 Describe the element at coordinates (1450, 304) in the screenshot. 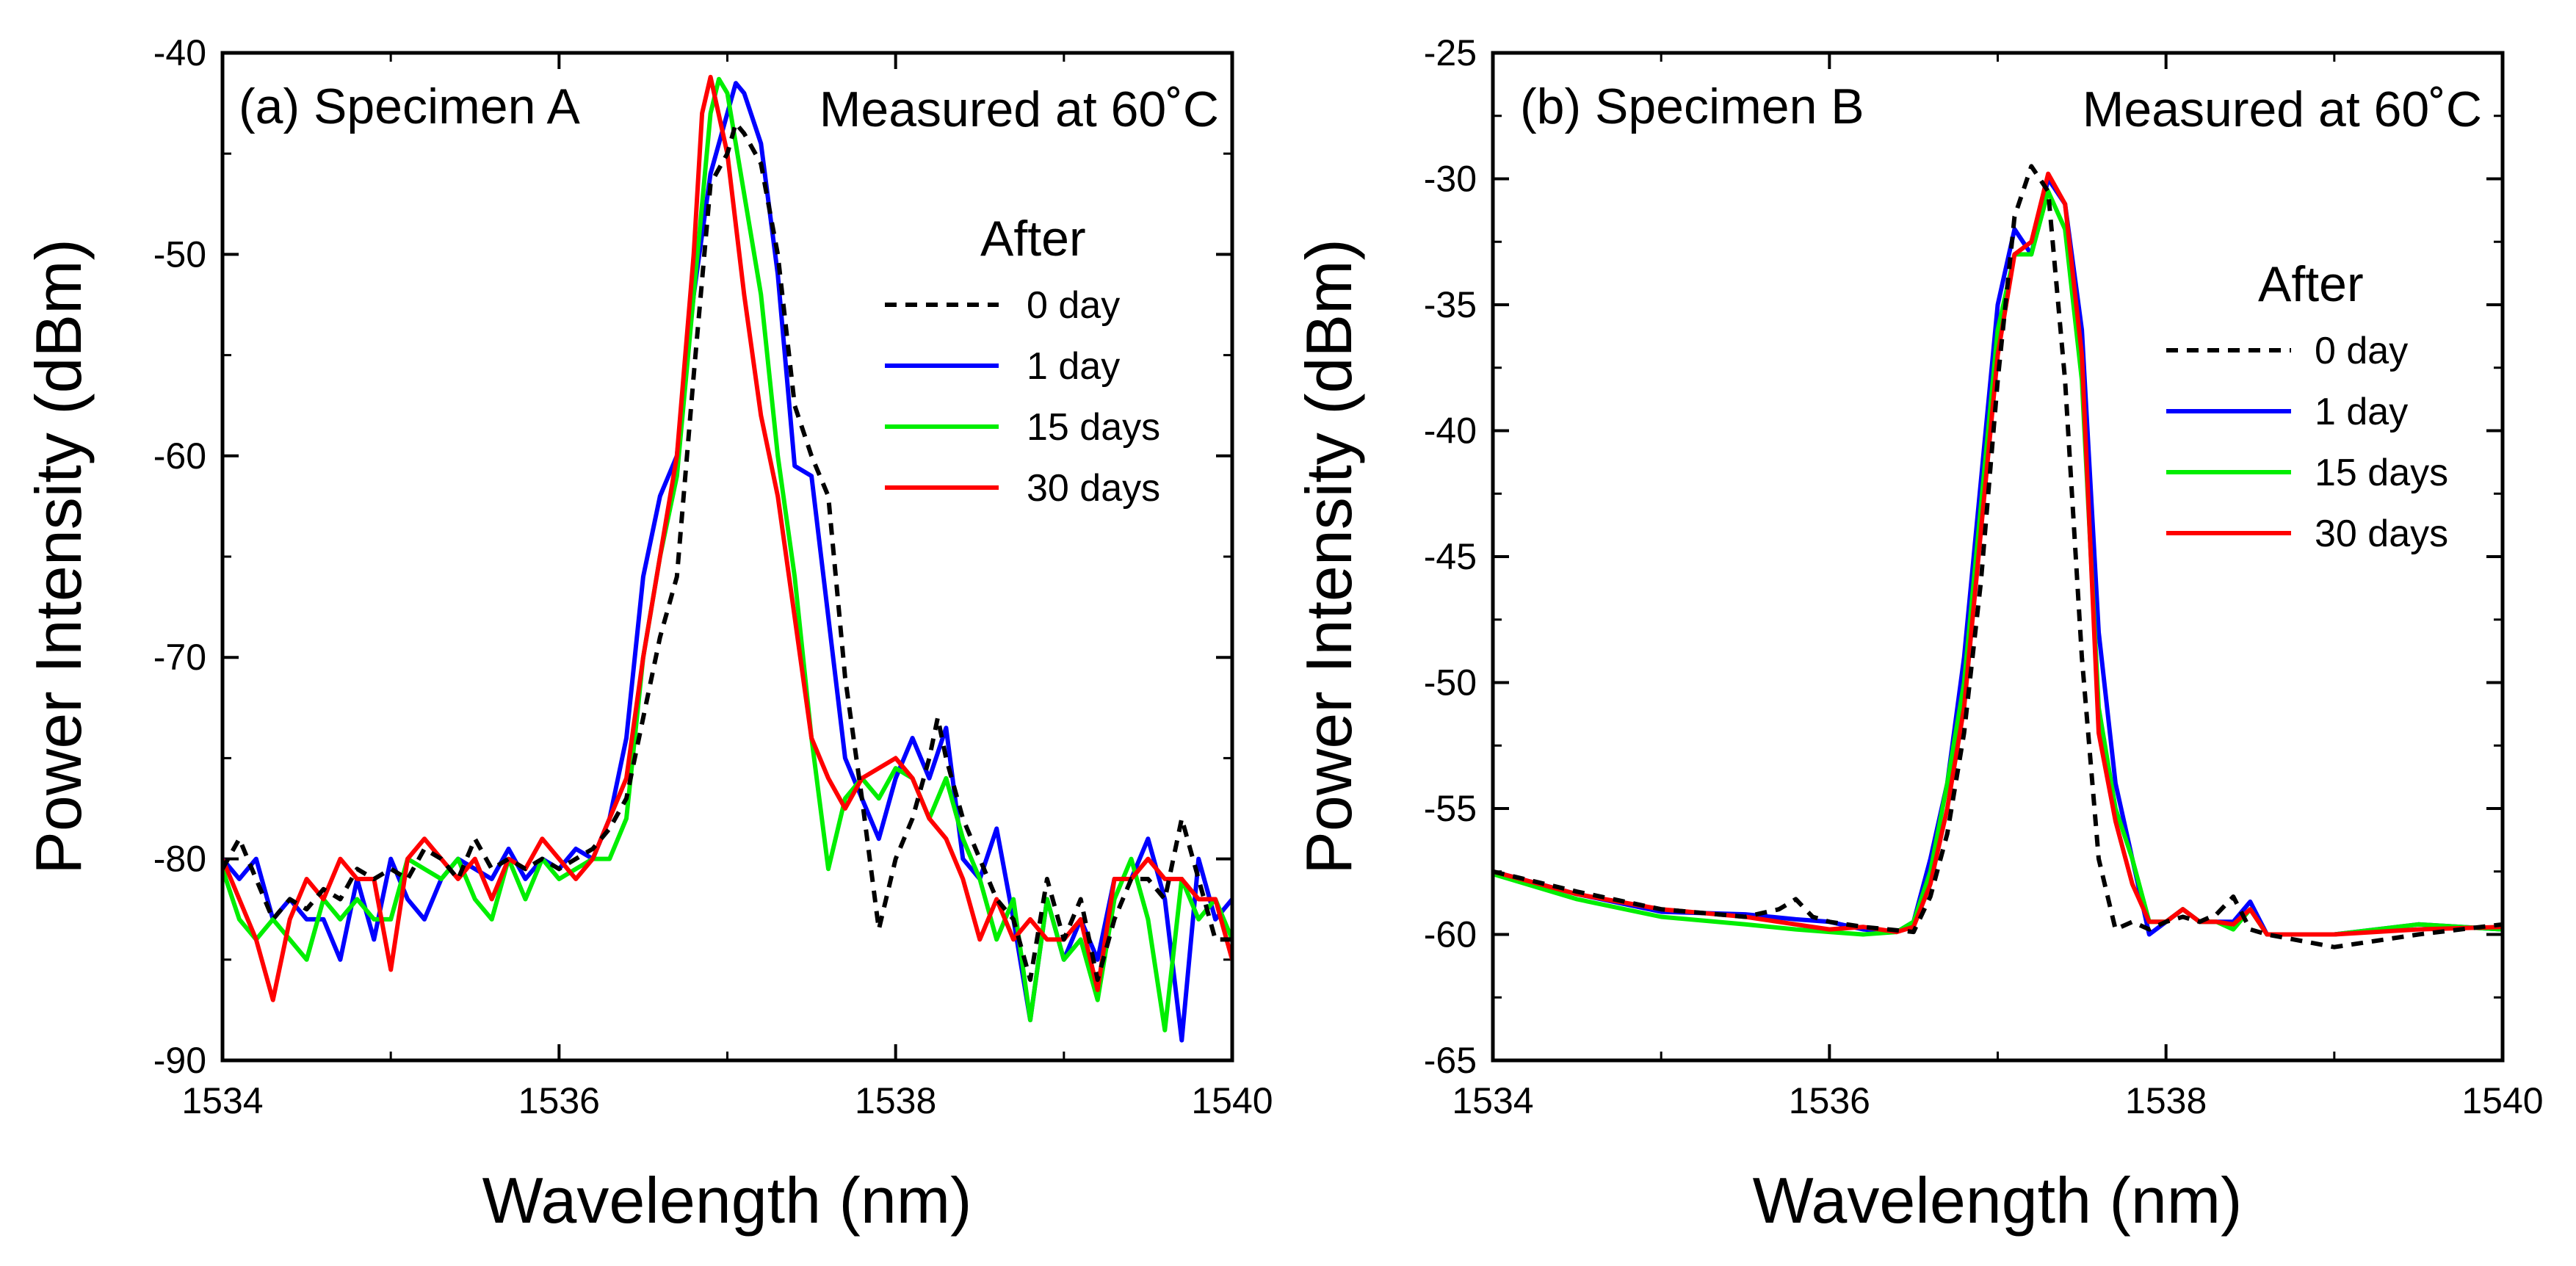

I see `y-tick-label: -35` at that location.